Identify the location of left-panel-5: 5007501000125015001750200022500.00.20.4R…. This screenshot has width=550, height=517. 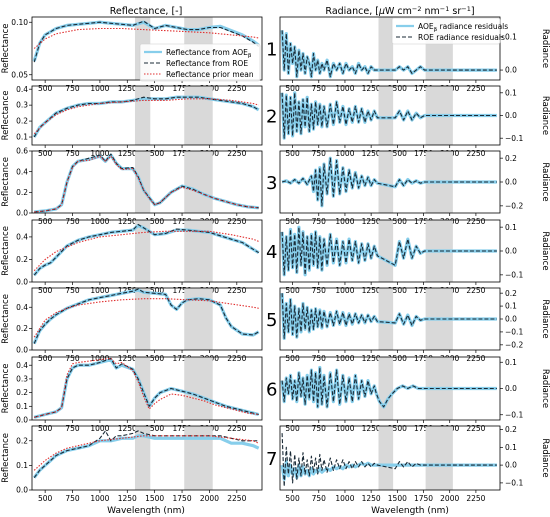
(132, 325).